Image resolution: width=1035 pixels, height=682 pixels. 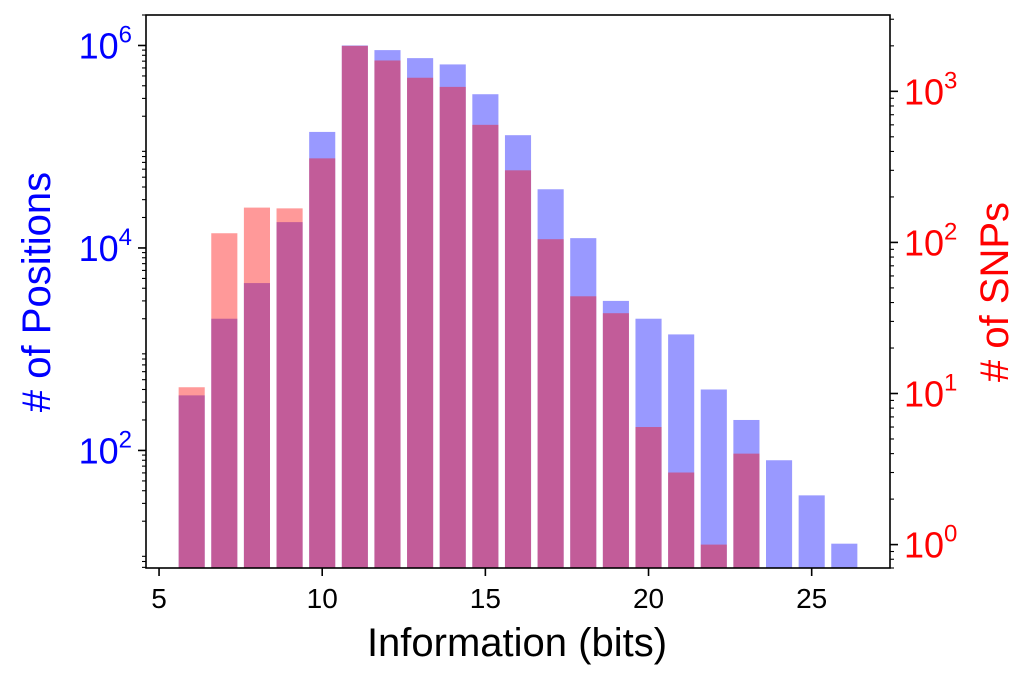 What do you see at coordinates (159, 598) in the screenshot?
I see `x-tick-label-5: 5` at bounding box center [159, 598].